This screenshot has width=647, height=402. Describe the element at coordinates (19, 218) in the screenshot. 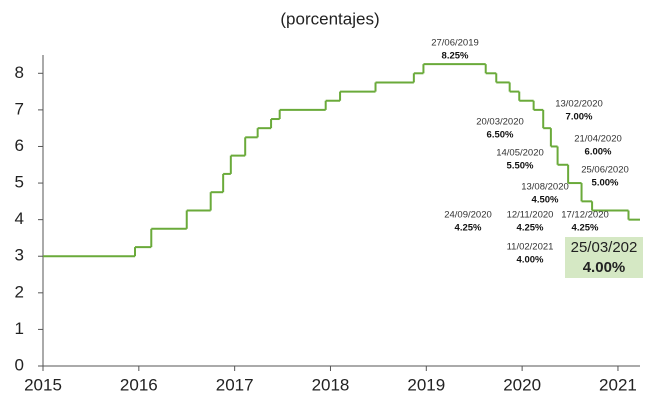

I see `y-tick-label: 4` at that location.